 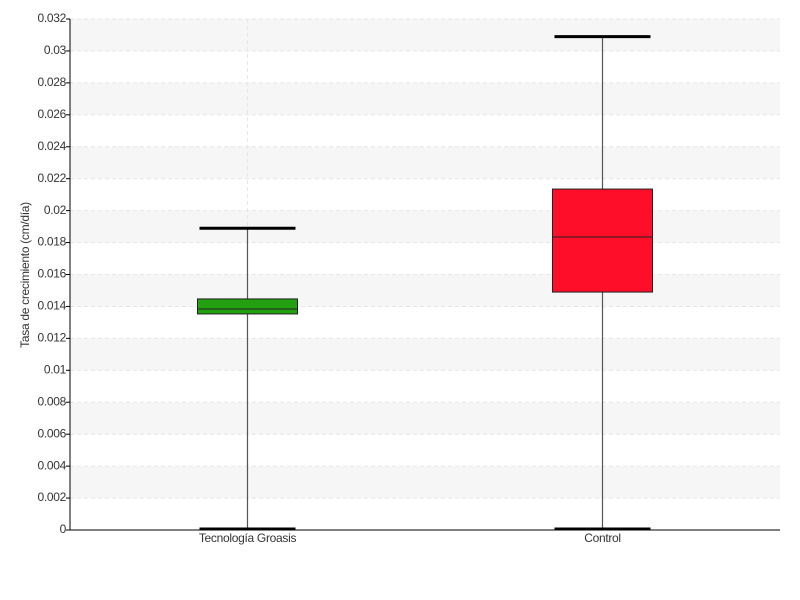 What do you see at coordinates (51, 306) in the screenshot?
I see `y-tick-label: 0.014` at bounding box center [51, 306].